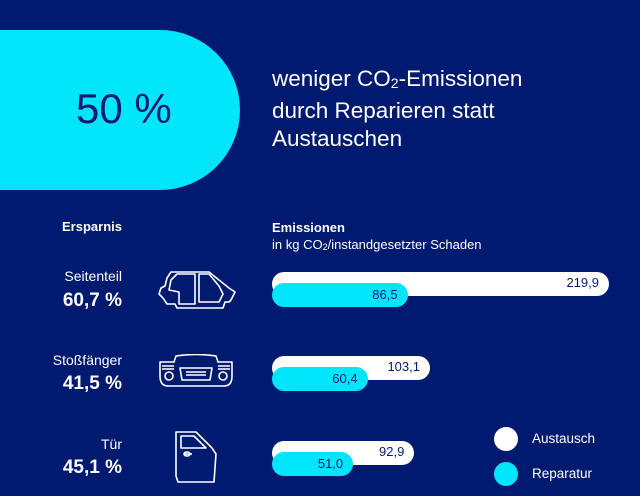 The height and width of the screenshot is (496, 640). I want to click on legend-swatch-repair, so click(506, 474).